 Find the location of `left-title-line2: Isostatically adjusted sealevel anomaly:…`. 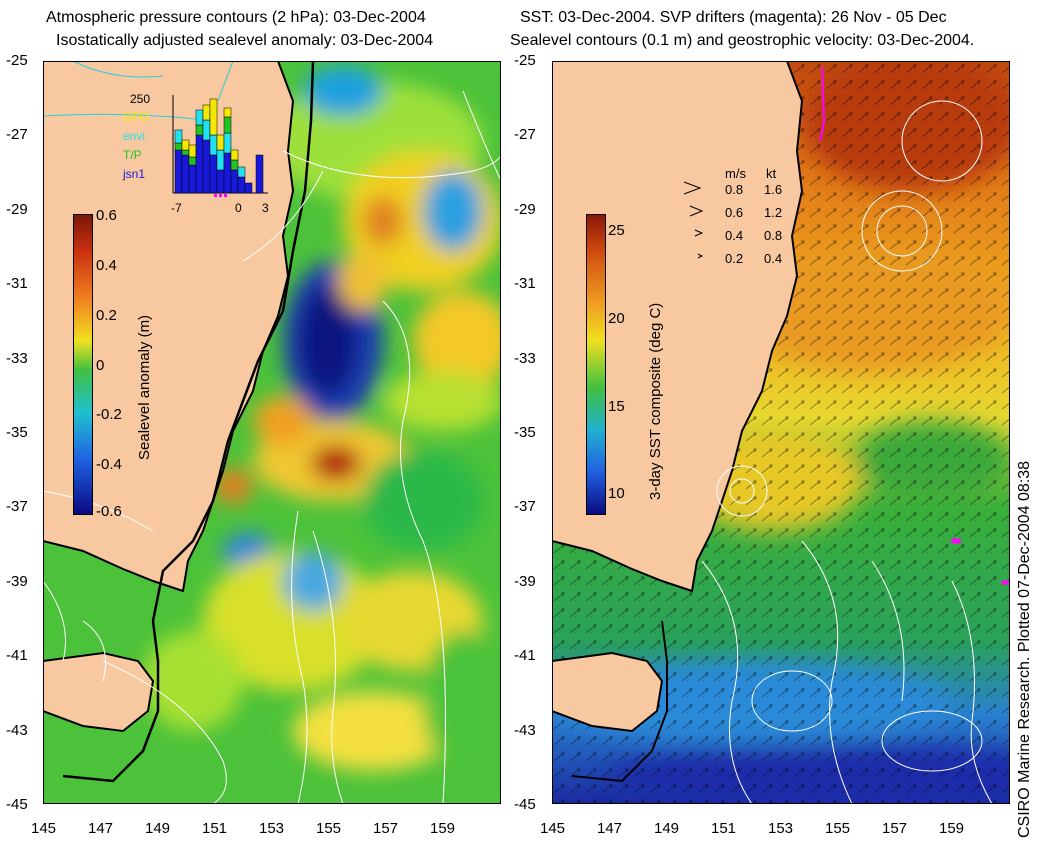

left-title-line2: Isostatically adjusted sealevel anomaly:… is located at coordinates (245, 40).